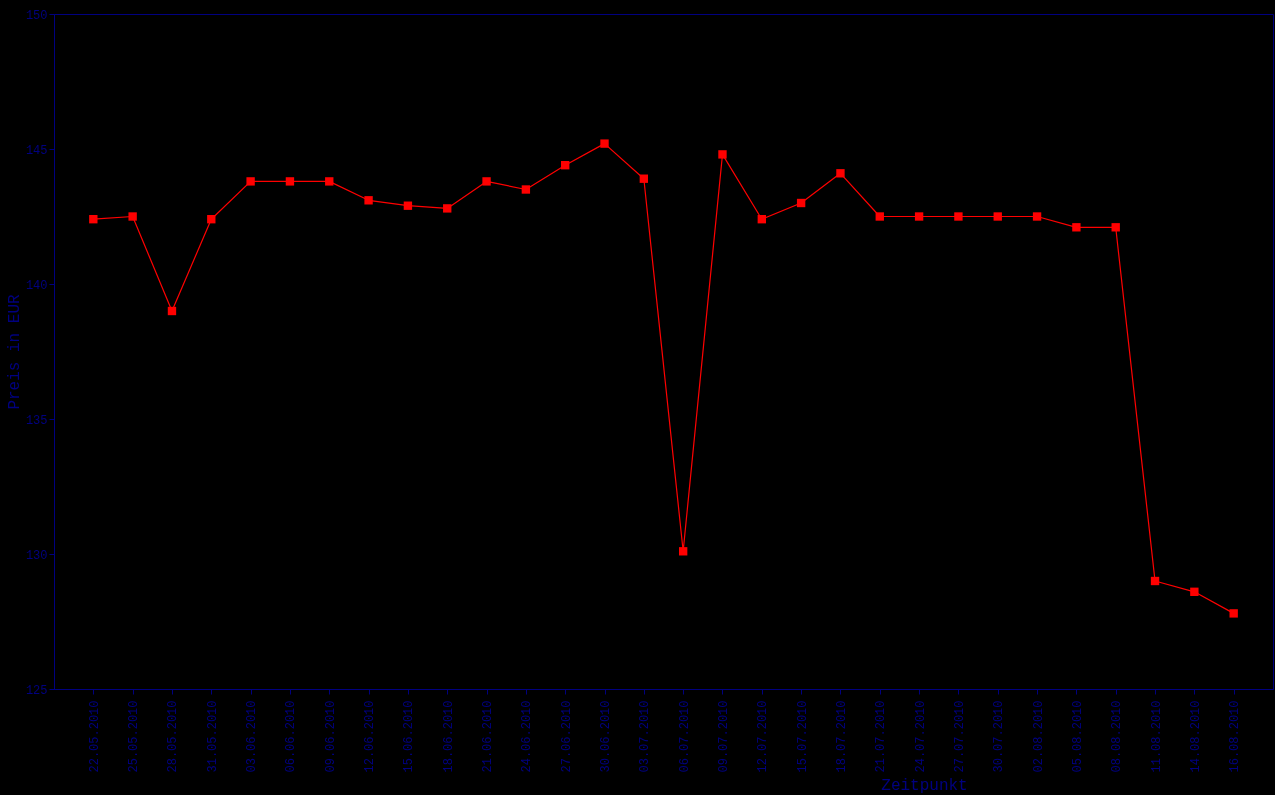 The height and width of the screenshot is (800, 1280). I want to click on y-tick-label: 145, so click(36, 150).